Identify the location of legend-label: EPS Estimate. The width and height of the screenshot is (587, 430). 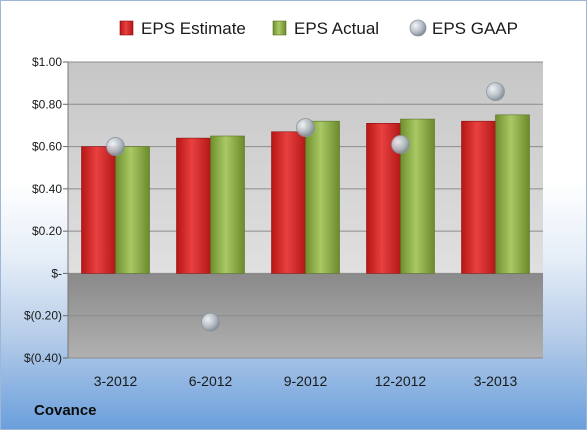
(193, 28).